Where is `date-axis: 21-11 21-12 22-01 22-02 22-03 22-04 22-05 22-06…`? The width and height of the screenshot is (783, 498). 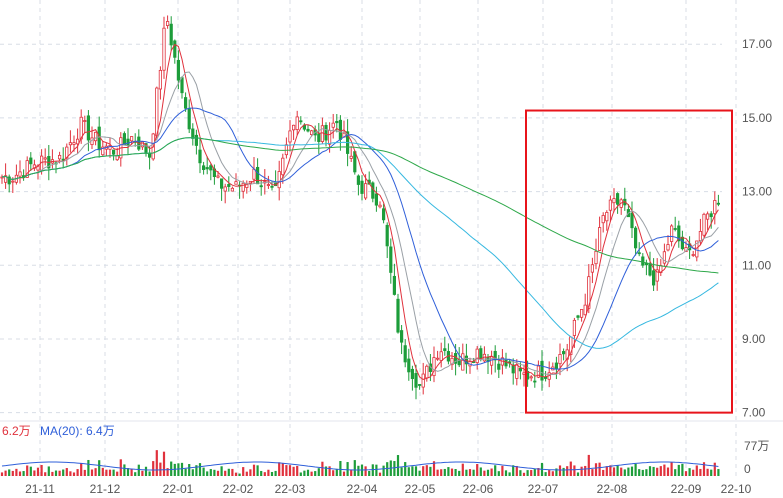 date-axis: 21-11 21-12 22-01 22-02 22-03 22-04 22-05 22-06… is located at coordinates (388, 489).